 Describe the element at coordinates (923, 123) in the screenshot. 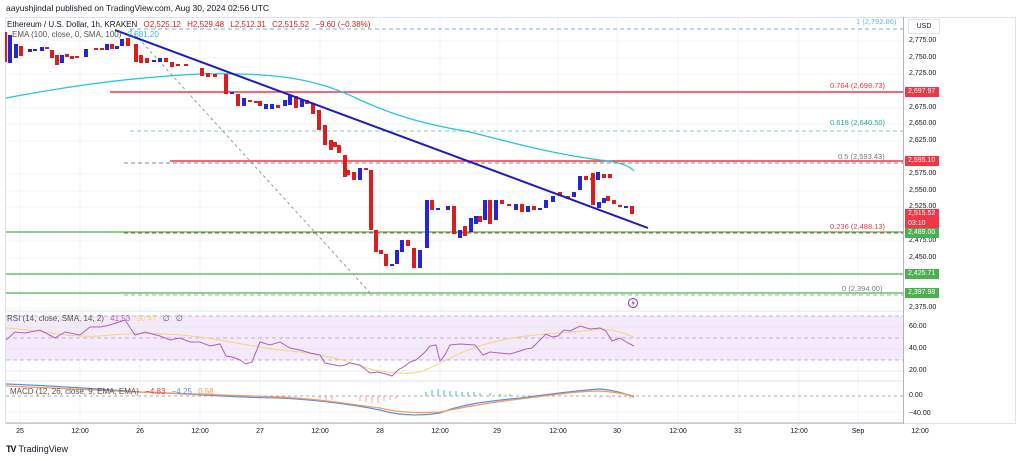

I see `price-tick: 2,650.00` at that location.